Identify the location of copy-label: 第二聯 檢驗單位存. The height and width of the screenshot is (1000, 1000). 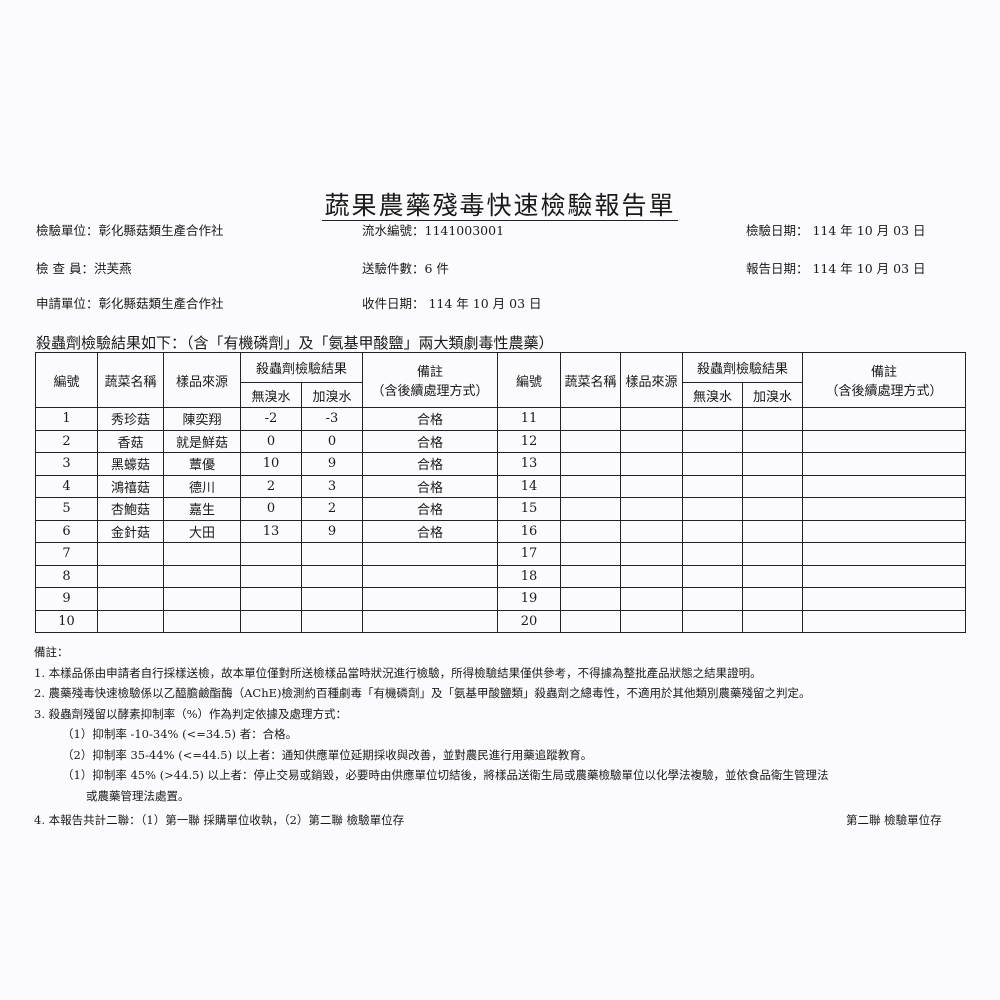
(894, 820).